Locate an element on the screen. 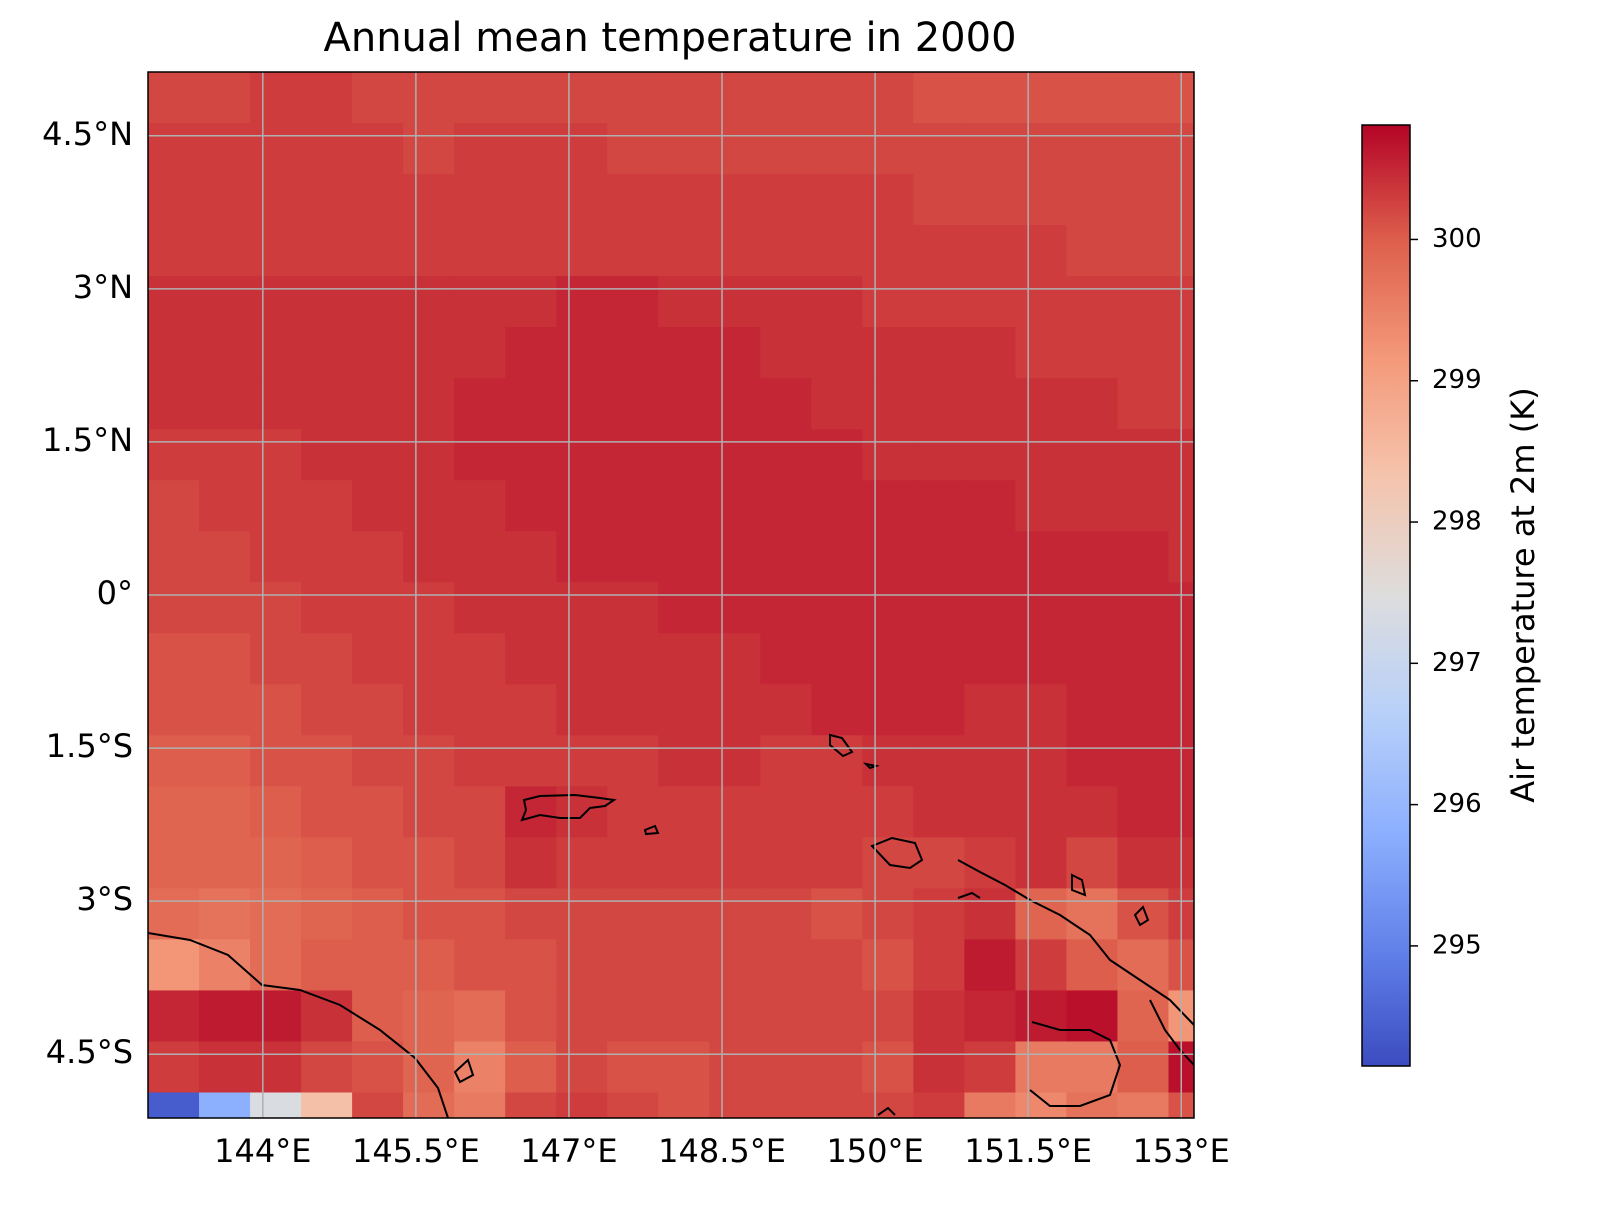 This screenshot has width=1608, height=1223. y-tick-label: 1.5°S is located at coordinates (89, 746).